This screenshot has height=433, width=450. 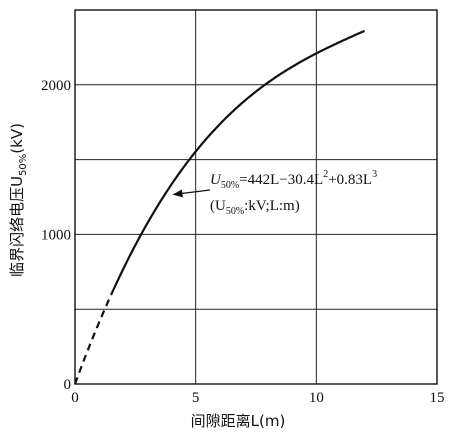 I want to click on x-tick-label-5: 5, so click(x=196, y=398).